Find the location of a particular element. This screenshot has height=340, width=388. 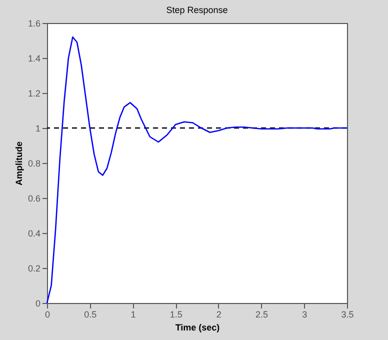

chart-title: Step Response is located at coordinates (197, 10).